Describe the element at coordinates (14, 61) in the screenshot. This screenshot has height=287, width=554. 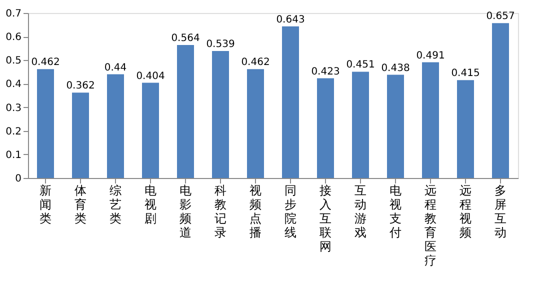
I see `y-tick-label: 0.5` at that location.